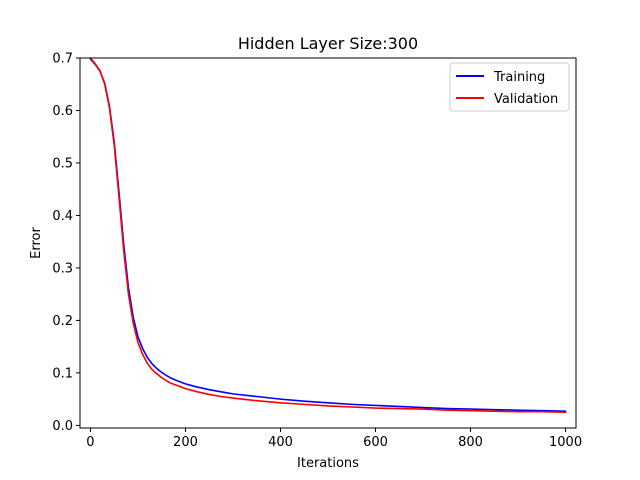 The height and width of the screenshot is (480, 640). I want to click on y-tick-label: 0.3, so click(62, 268).